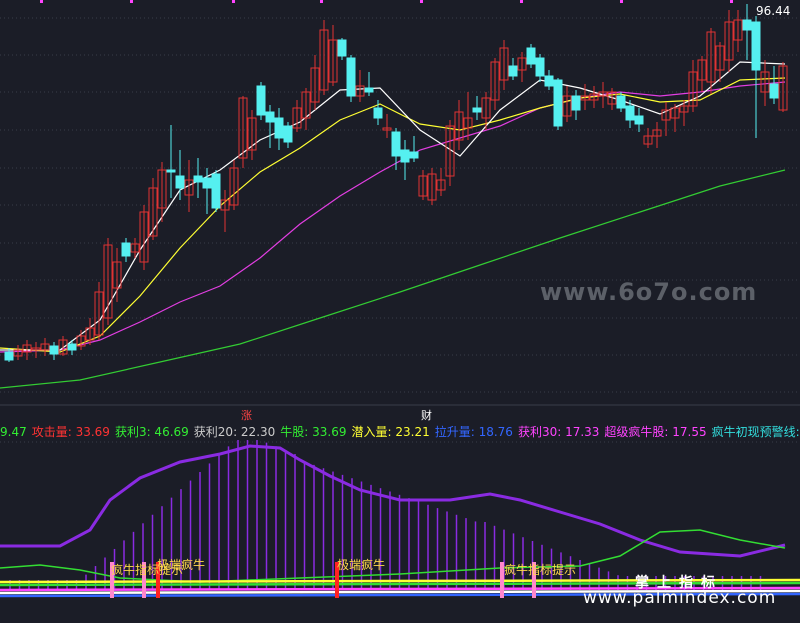  Describe the element at coordinates (147, 570) in the screenshot. I see `tag-bull-hint-1: 疯牛指标提示` at that location.